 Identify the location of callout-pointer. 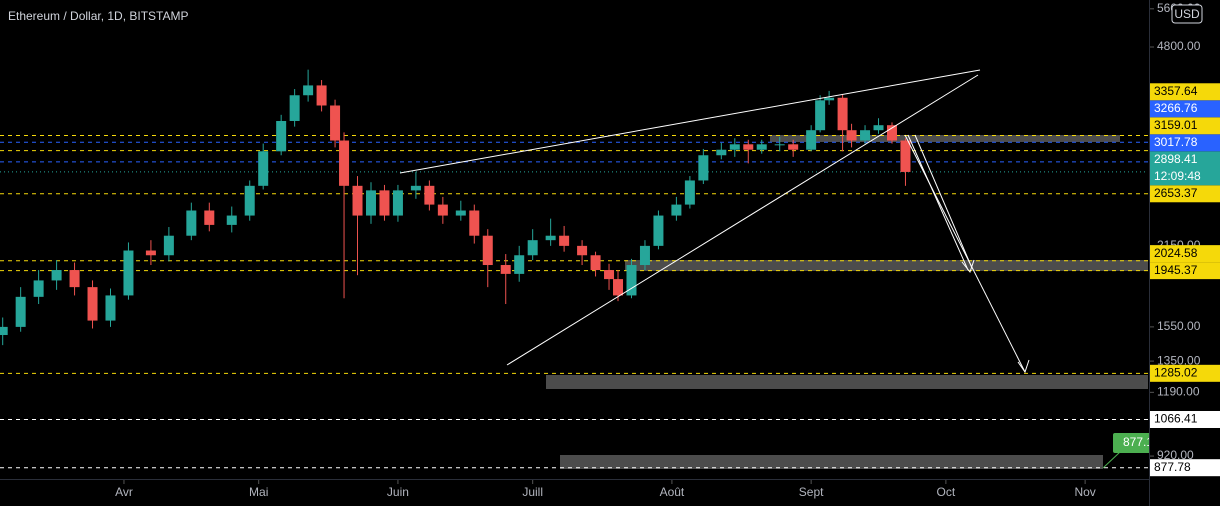
(1111, 460).